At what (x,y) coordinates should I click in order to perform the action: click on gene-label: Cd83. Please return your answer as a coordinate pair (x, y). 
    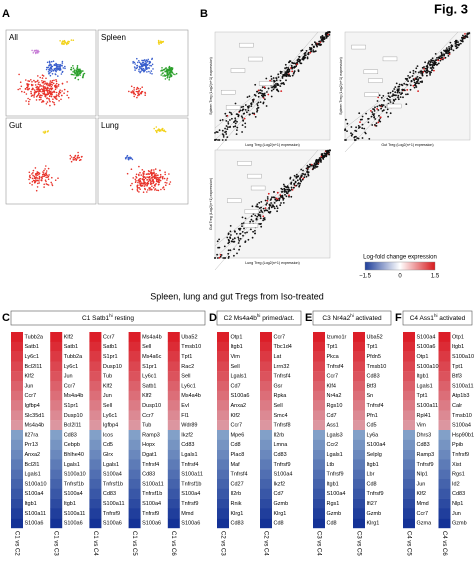
    Looking at the image, I should click on (148, 475).